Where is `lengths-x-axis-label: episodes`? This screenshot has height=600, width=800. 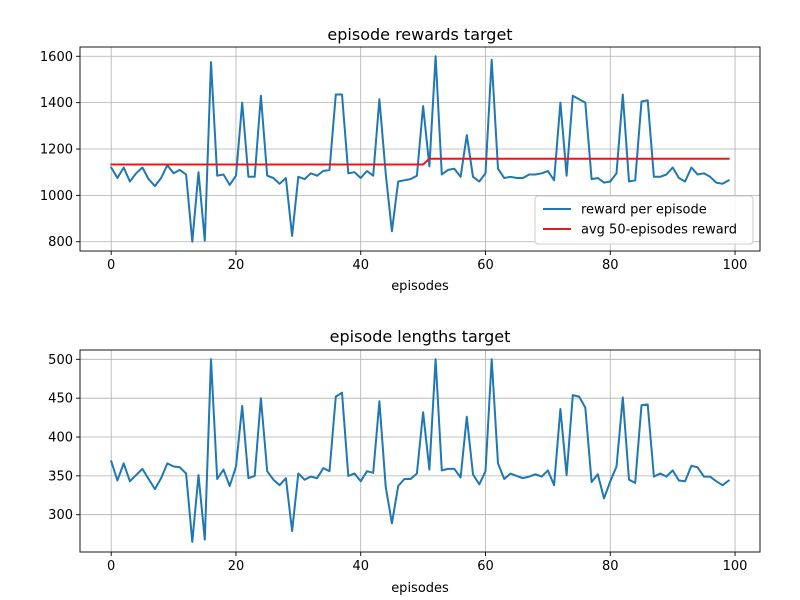
lengths-x-axis-label: episodes is located at coordinates (420, 588).